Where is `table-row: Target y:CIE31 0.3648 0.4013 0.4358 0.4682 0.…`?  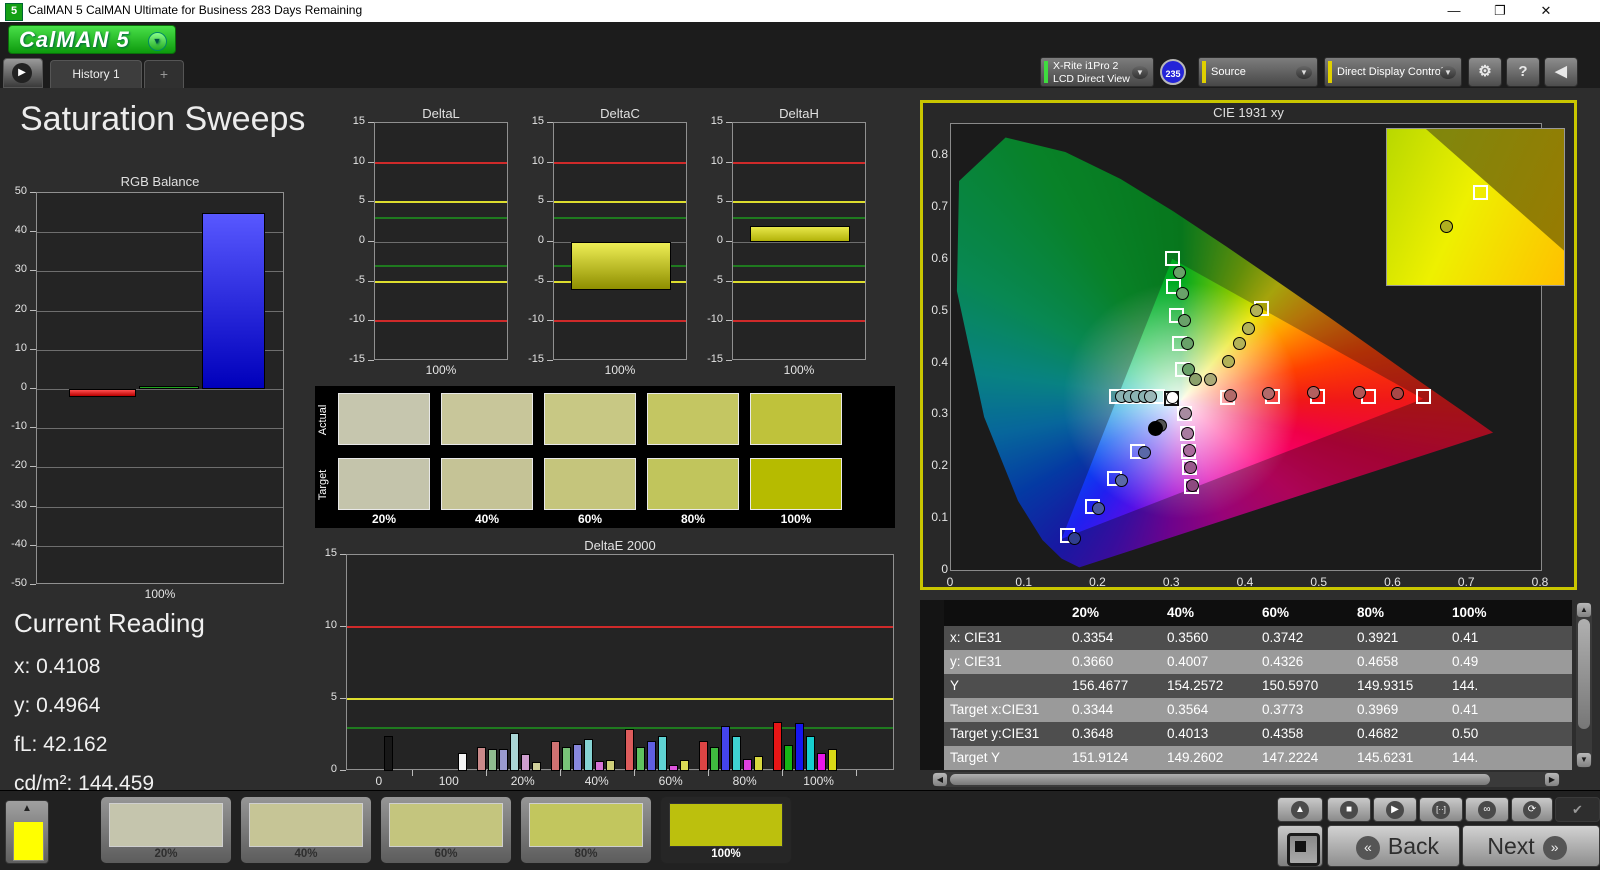
table-row: Target y:CIE31 0.3648 0.4013 0.4358 0.4682 0.… is located at coordinates (1246, 734).